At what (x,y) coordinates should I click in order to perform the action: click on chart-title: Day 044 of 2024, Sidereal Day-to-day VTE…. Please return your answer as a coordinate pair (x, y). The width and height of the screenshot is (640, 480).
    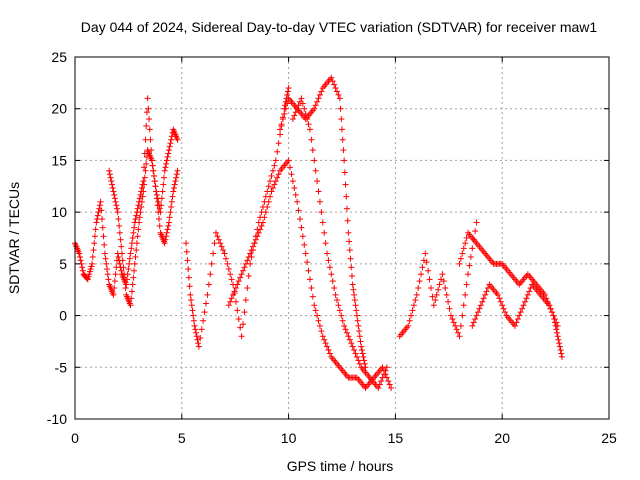
    Looking at the image, I should click on (339, 27).